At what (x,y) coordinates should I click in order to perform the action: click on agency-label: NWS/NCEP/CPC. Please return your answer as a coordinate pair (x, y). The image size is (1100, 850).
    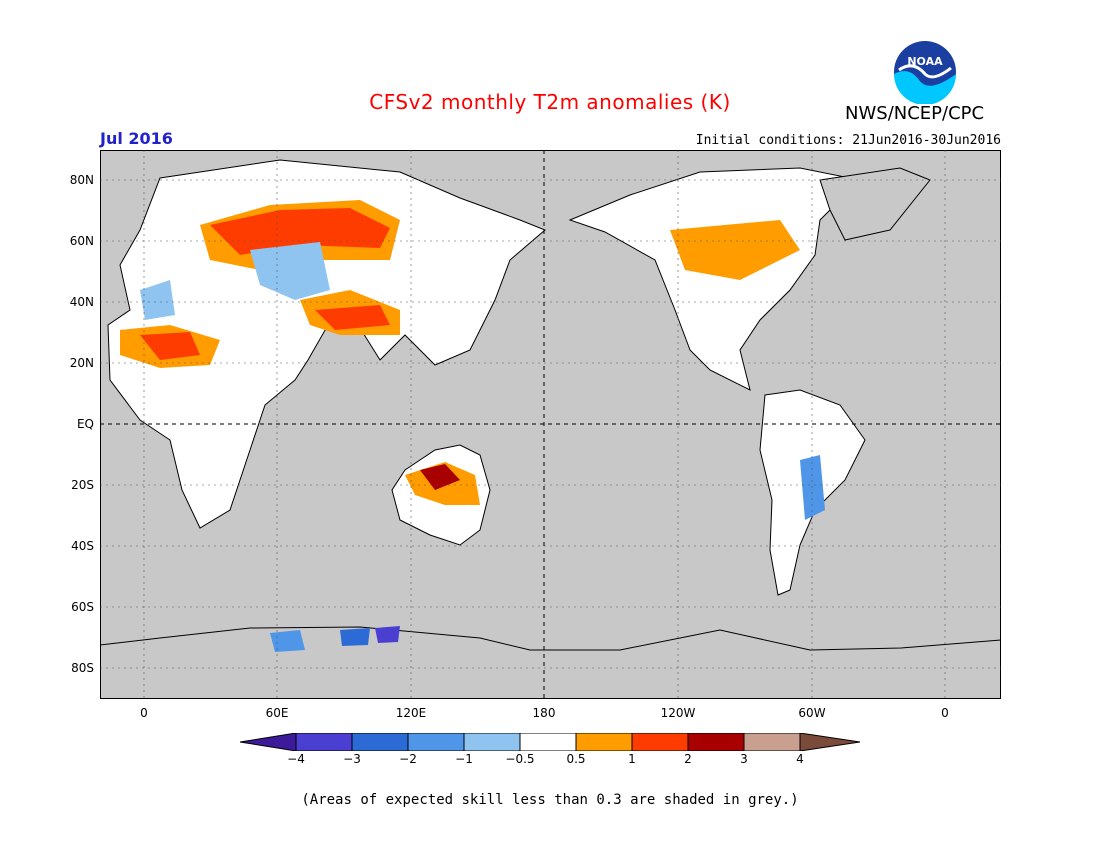
    Looking at the image, I should click on (915, 113).